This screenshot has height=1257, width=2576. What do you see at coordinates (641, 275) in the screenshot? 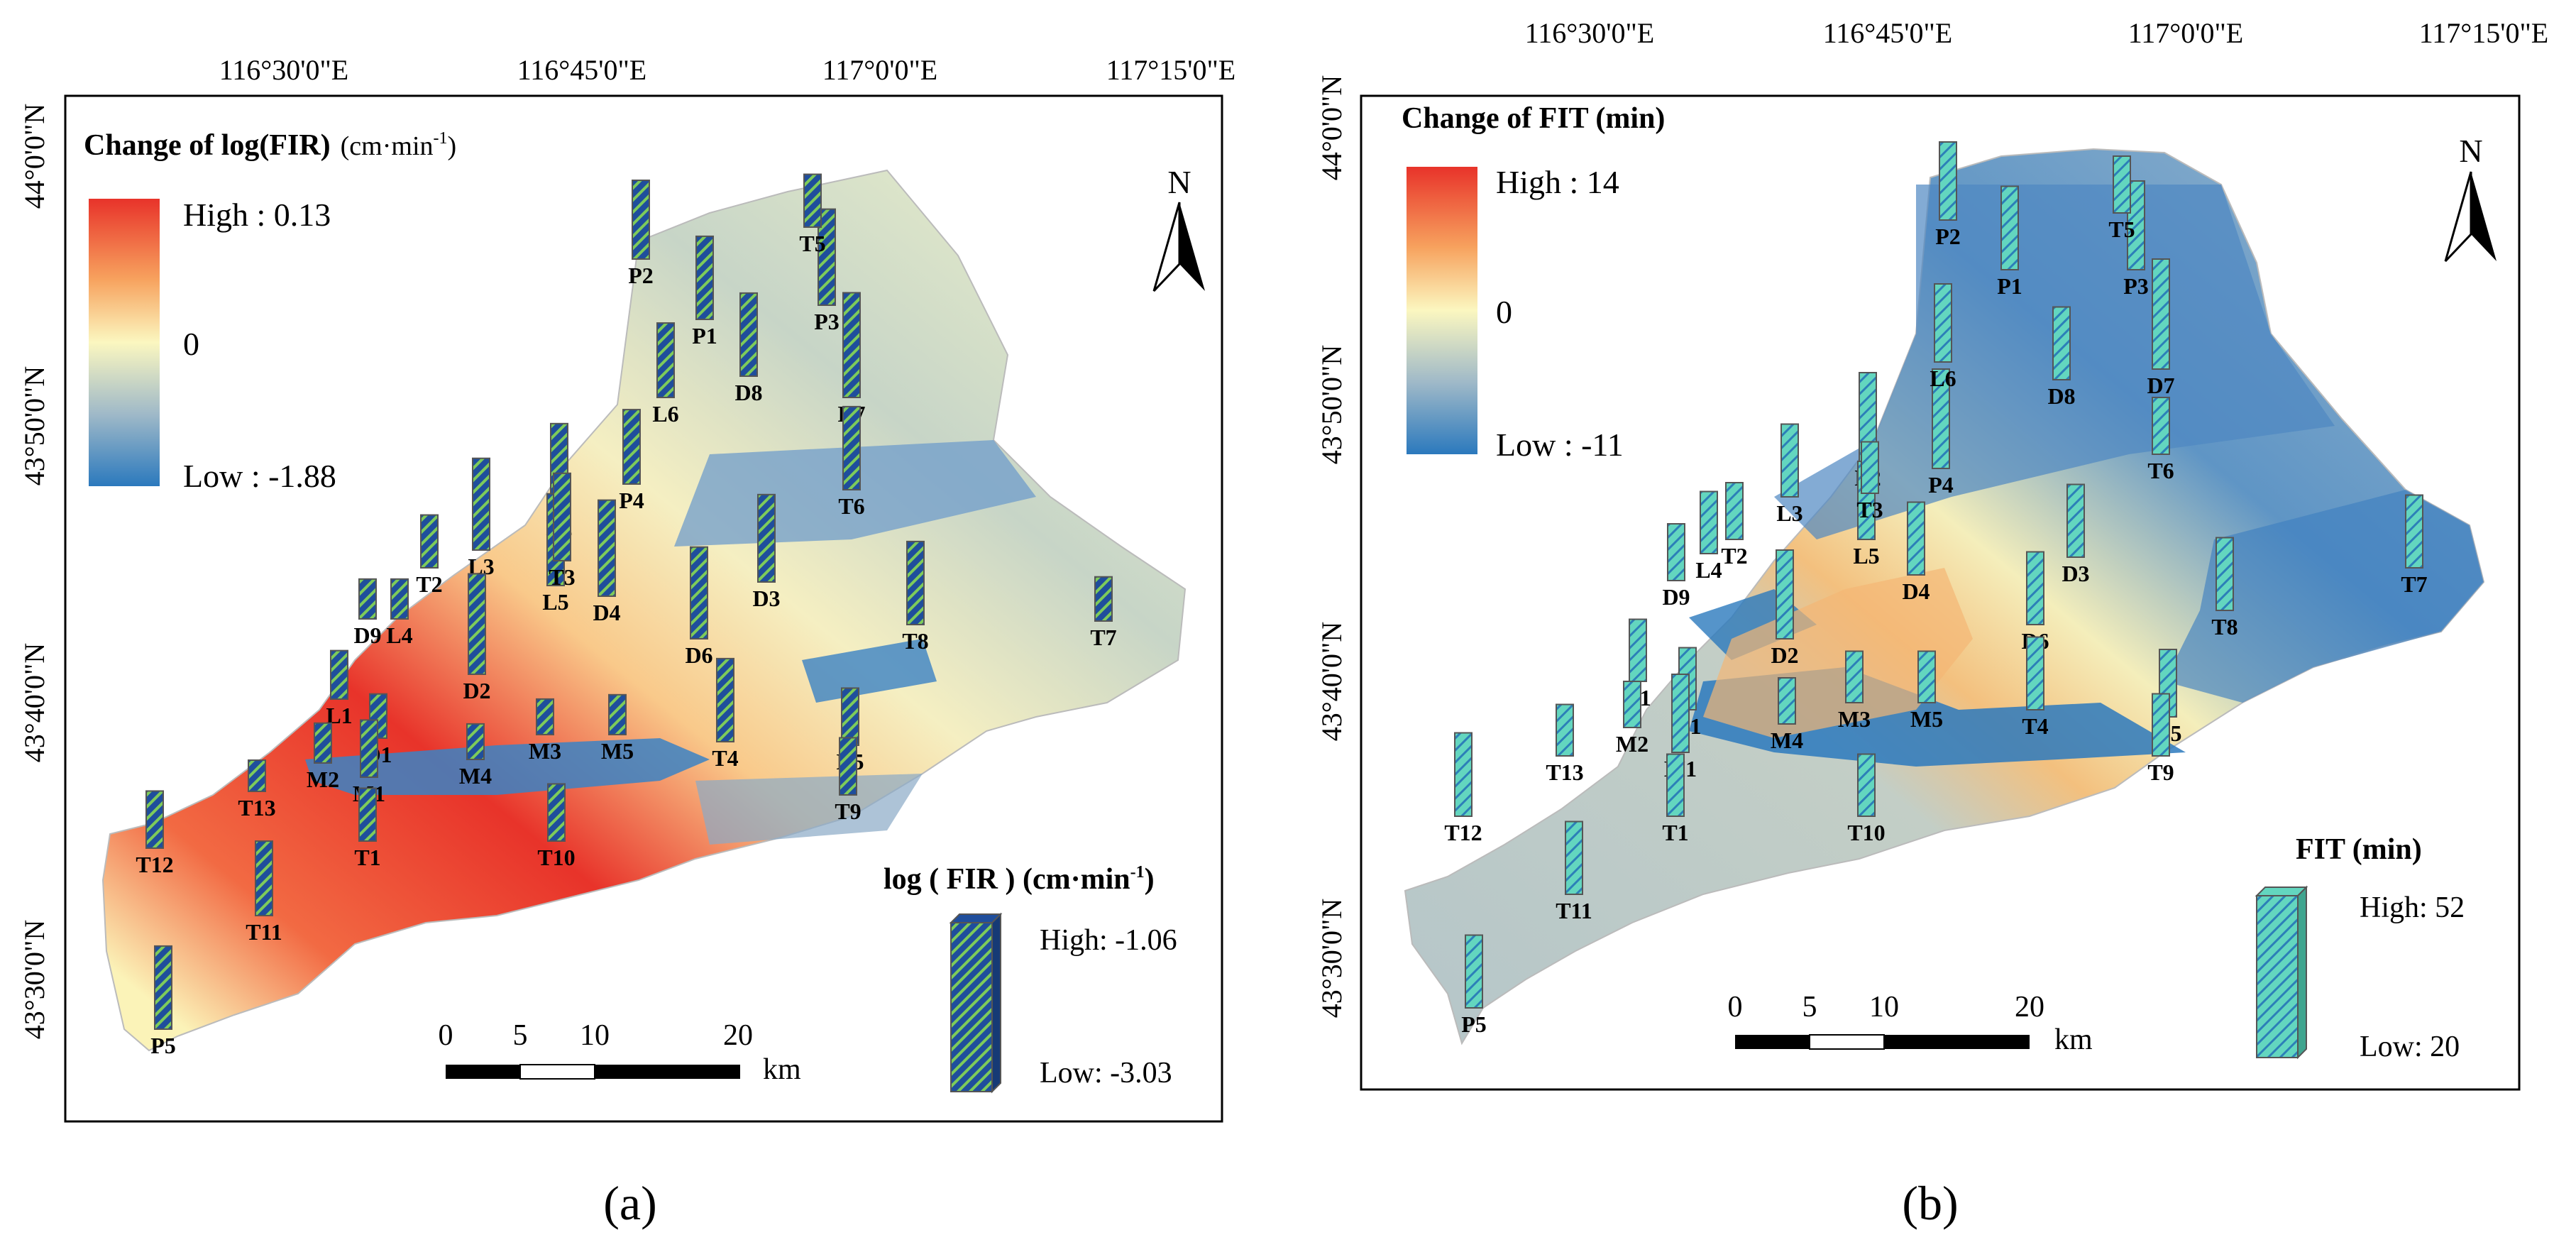
I see `site-label-p2: P2` at bounding box center [641, 275].